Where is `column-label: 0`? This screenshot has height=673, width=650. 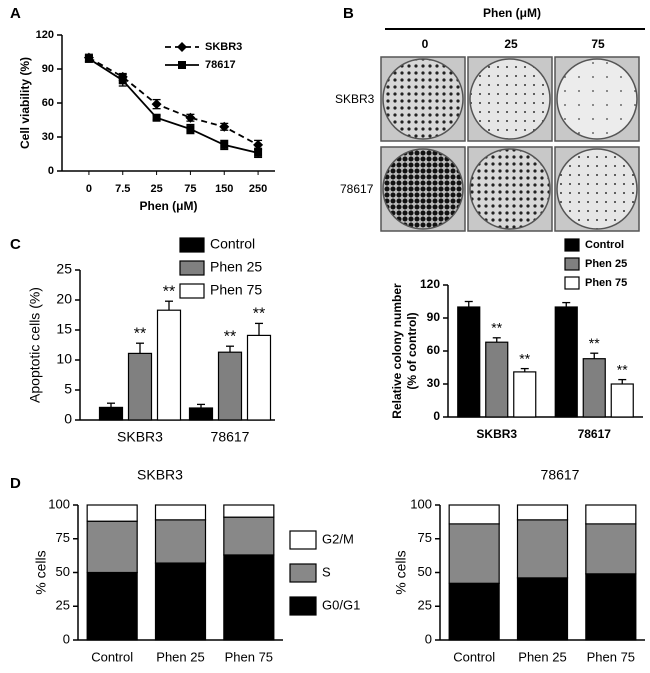
column-label: 0 is located at coordinates (425, 44).